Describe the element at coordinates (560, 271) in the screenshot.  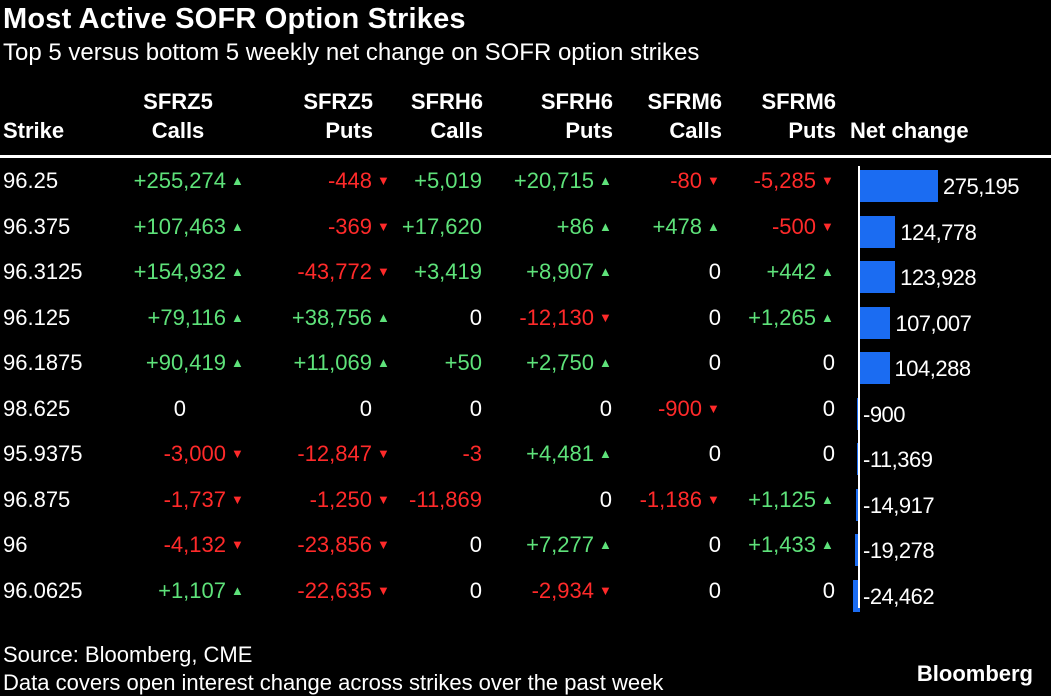
I see `value-cell: +8,907` at that location.